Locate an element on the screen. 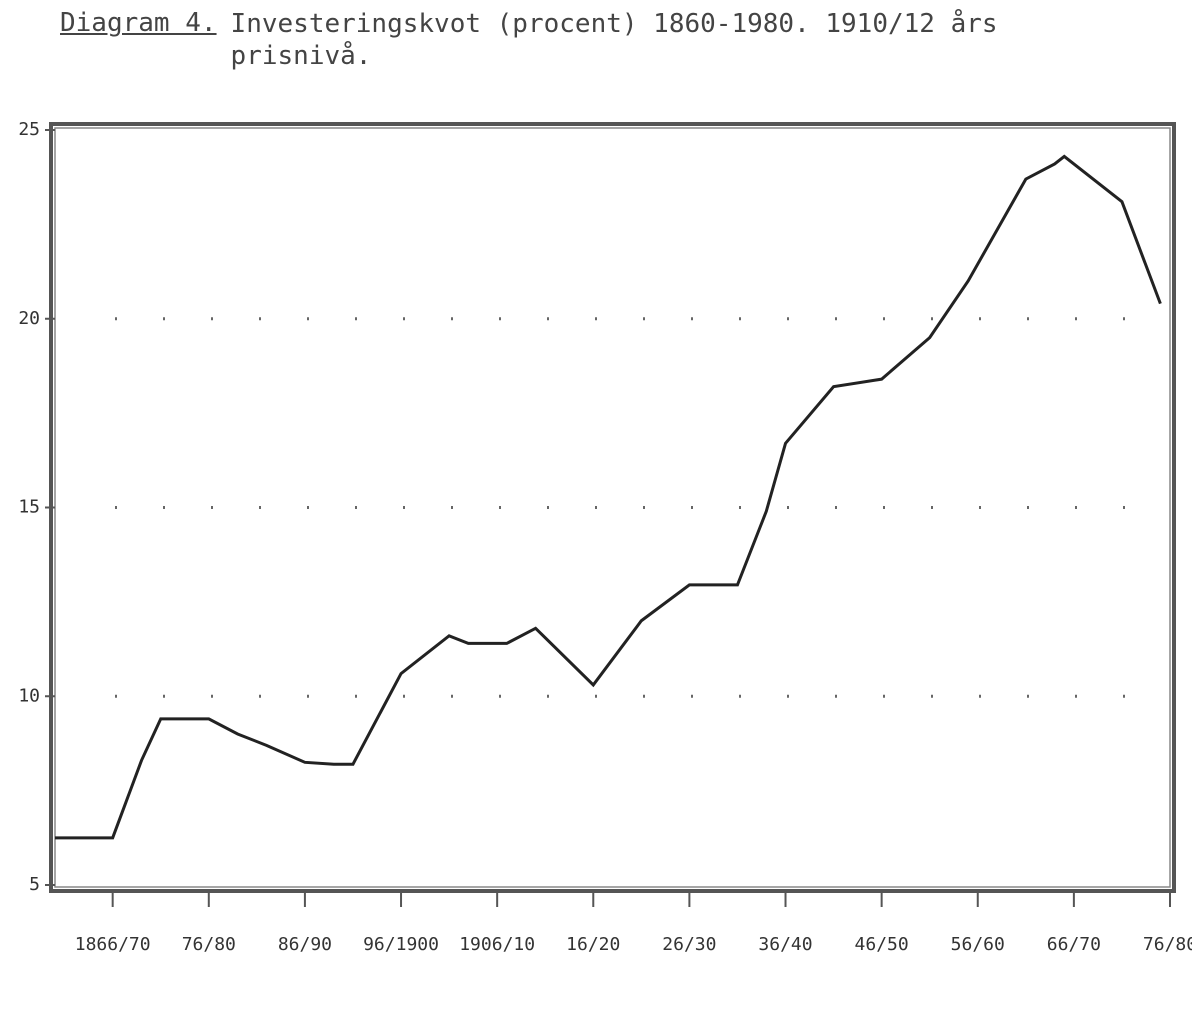  chart-title: Diagram 4. is located at coordinates (138, 23).